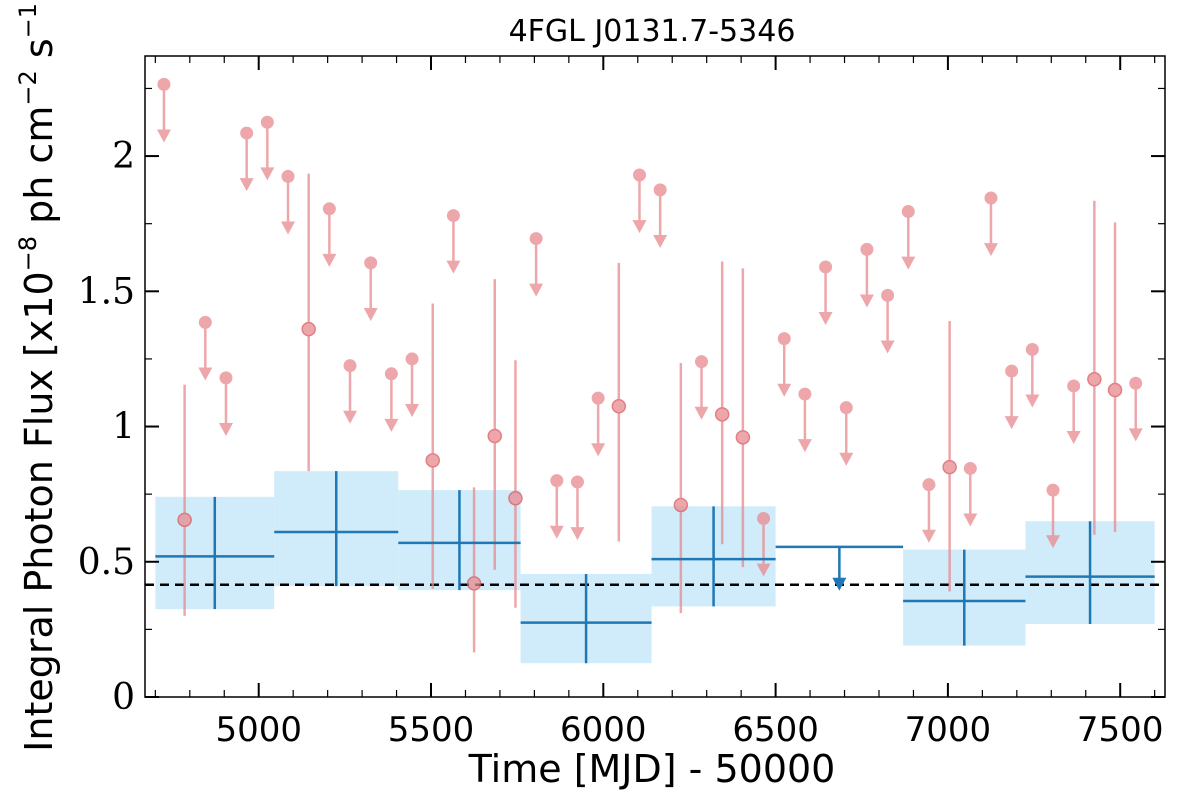 The width and height of the screenshot is (1200, 800). Describe the element at coordinates (258, 730) in the screenshot. I see `x-tick-label: 5000` at that location.